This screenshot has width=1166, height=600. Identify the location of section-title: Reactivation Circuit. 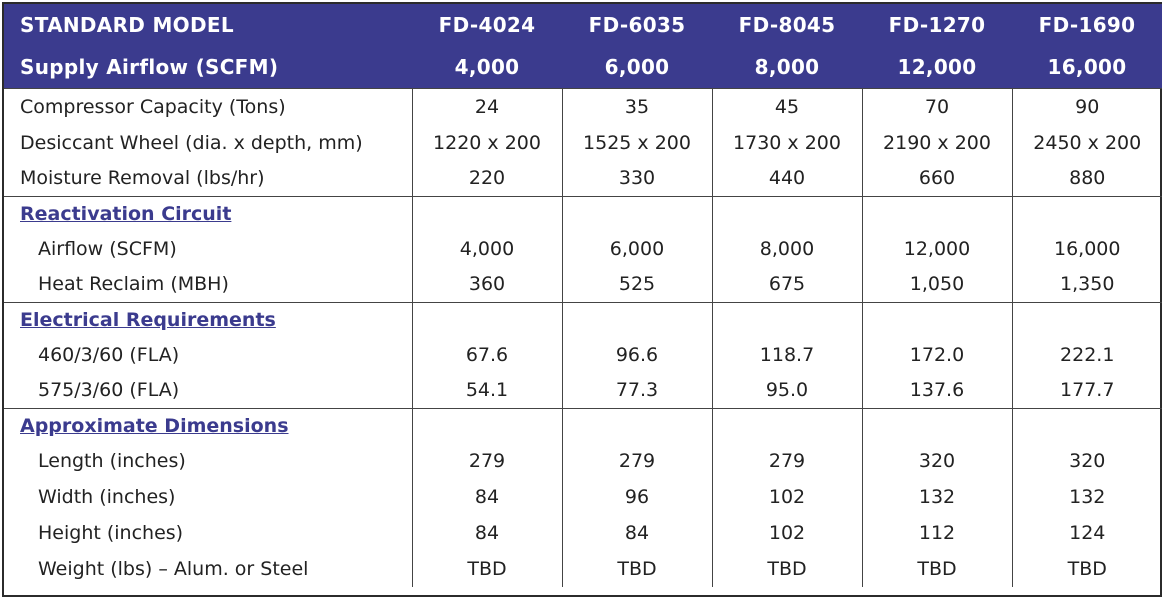
(126, 213).